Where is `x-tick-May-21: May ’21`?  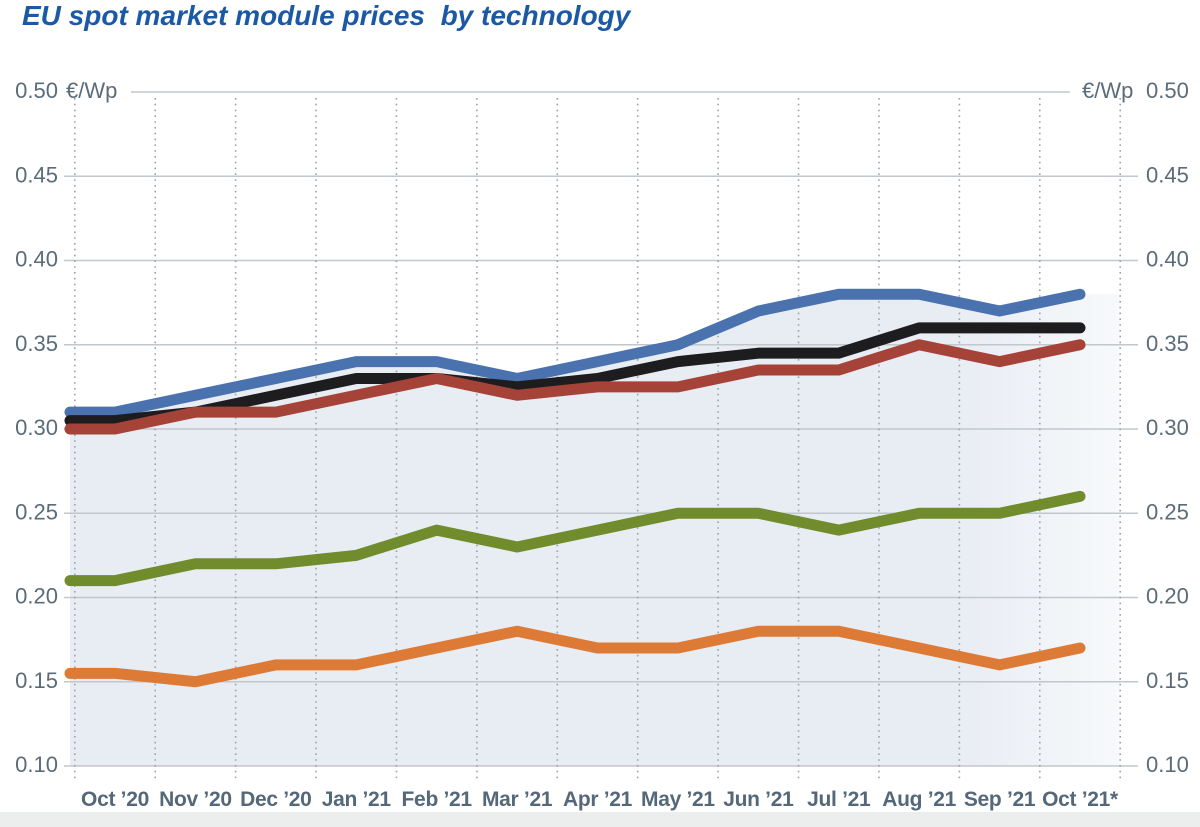
x-tick-May-21: May ’21 is located at coordinates (678, 799).